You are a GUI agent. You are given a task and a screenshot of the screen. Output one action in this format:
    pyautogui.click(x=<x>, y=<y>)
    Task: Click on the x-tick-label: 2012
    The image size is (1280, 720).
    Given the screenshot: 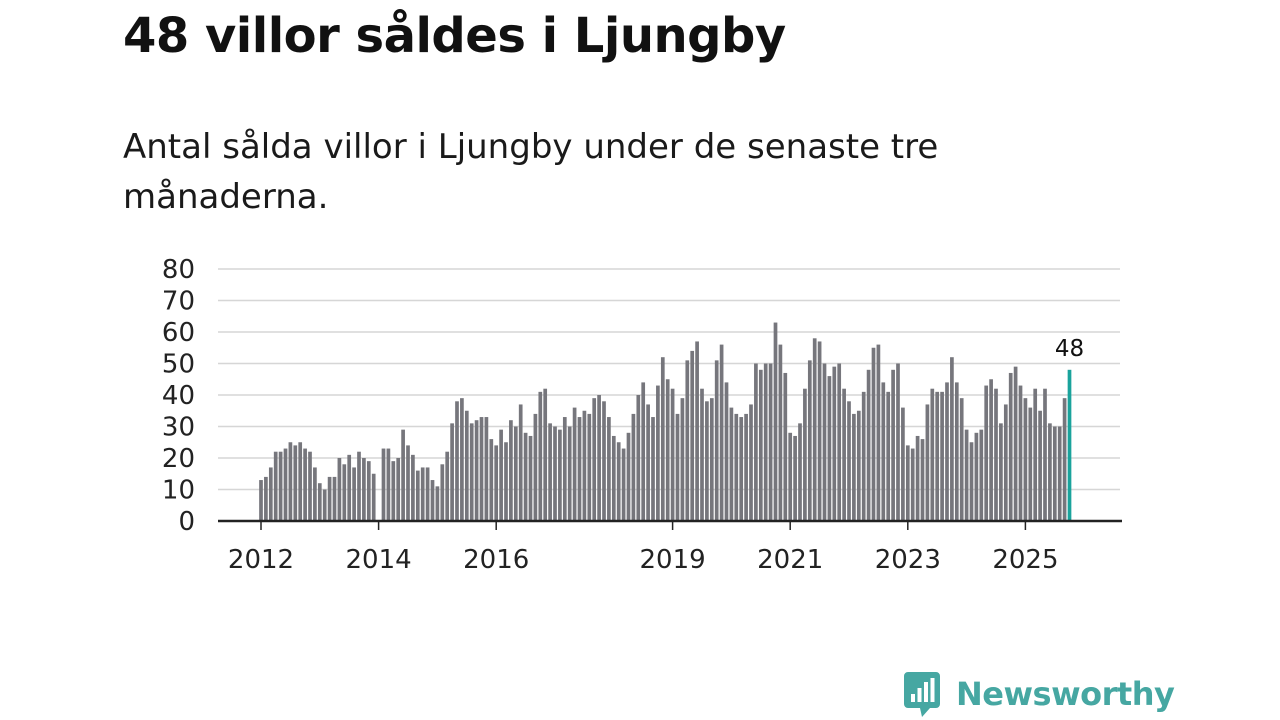 What is the action you would take?
    pyautogui.click(x=261, y=560)
    